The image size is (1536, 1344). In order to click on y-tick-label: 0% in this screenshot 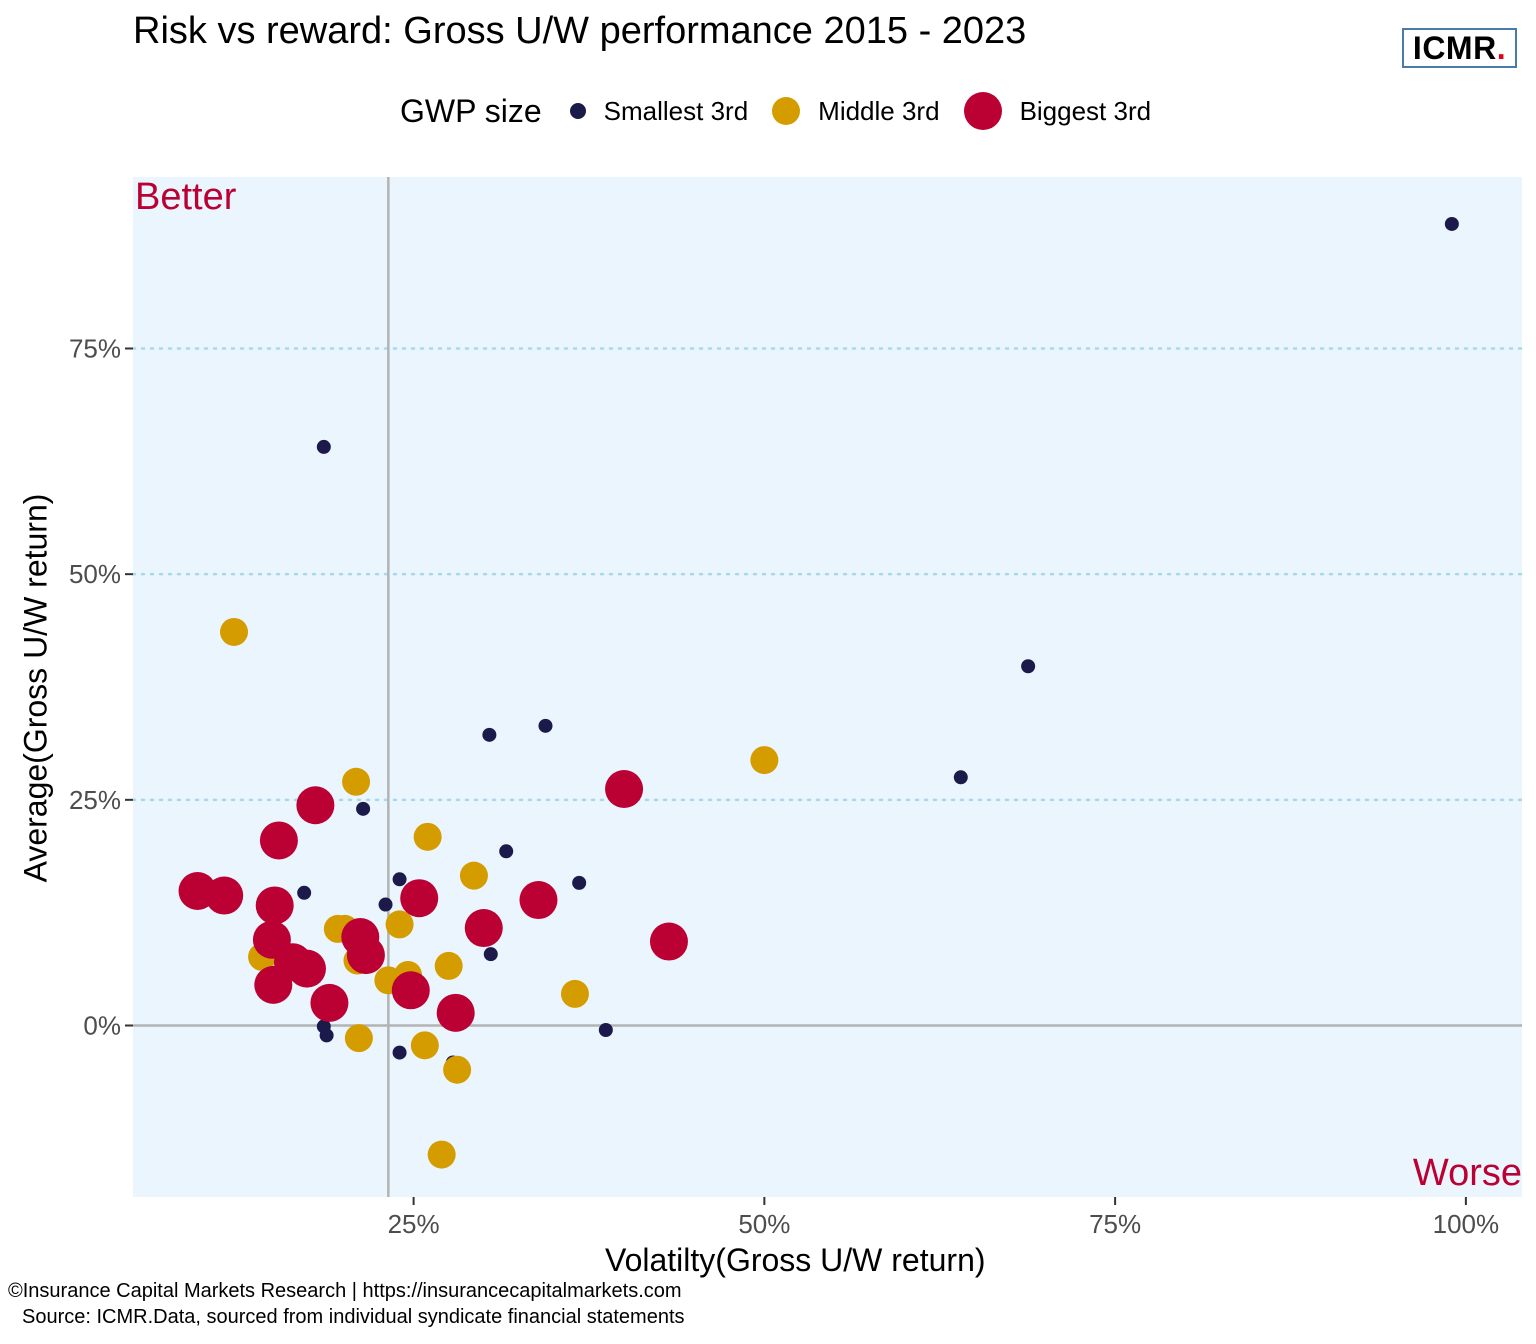, I will do `click(102, 1025)`.